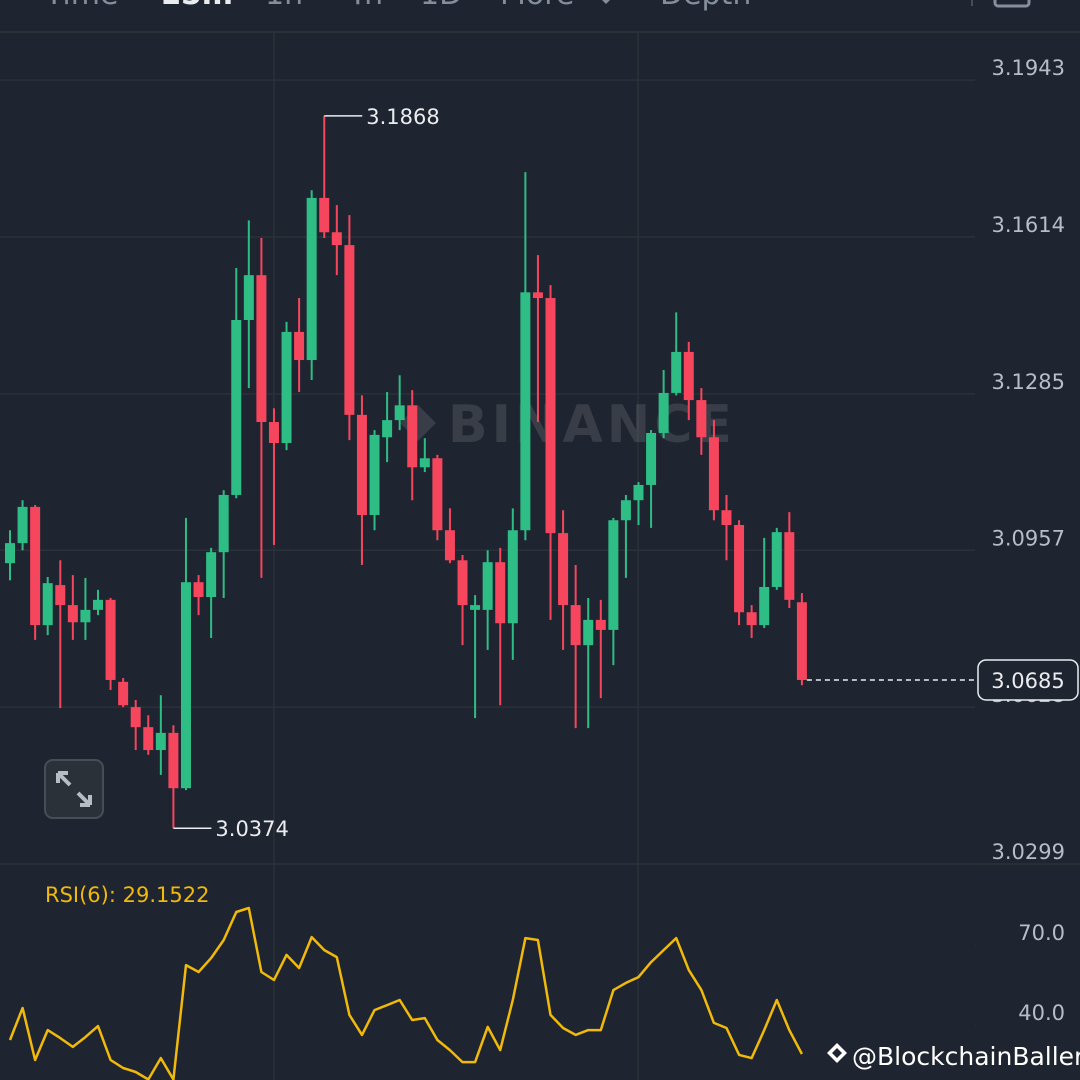  Describe the element at coordinates (196, 6) in the screenshot. I see `tab: 15m` at that location.